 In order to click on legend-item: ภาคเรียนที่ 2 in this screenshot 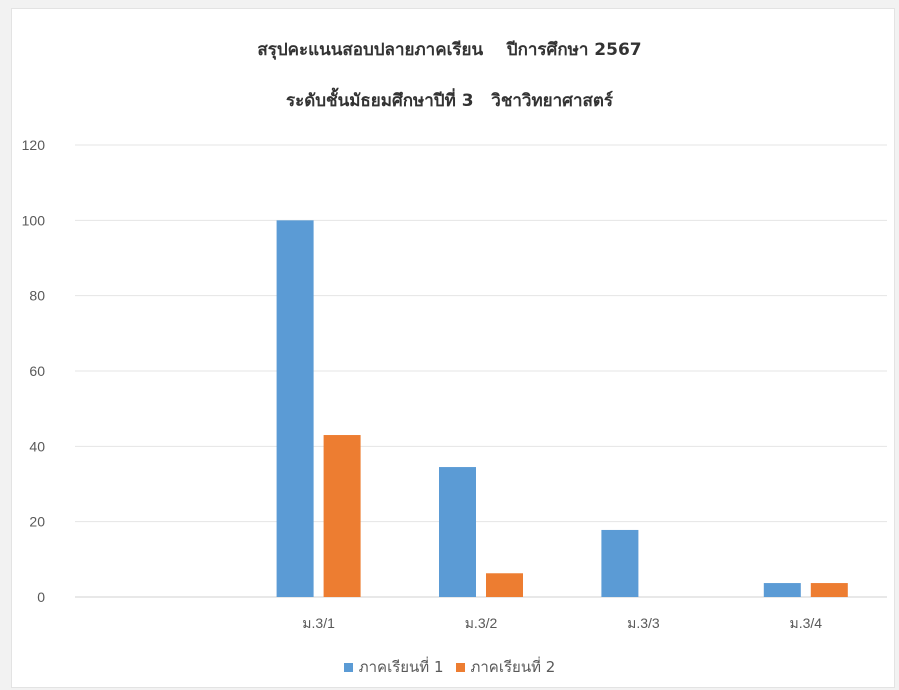, I will do `click(505, 667)`.